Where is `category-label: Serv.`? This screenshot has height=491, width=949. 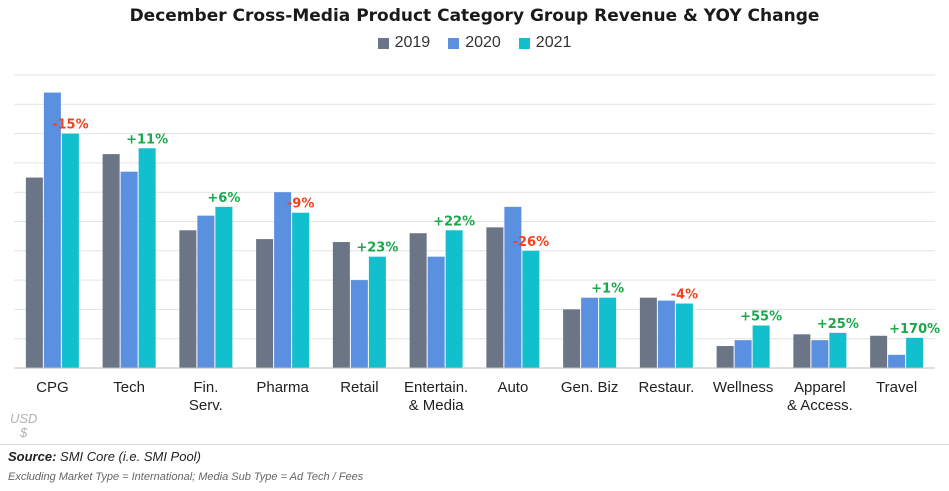 category-label: Serv. is located at coordinates (206, 405).